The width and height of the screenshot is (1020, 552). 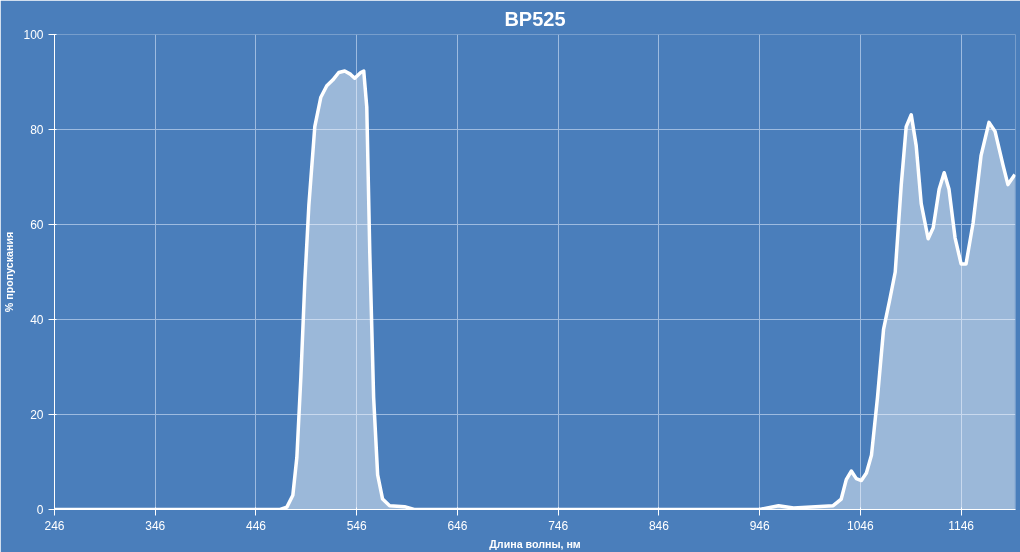 I want to click on x-tick-label: 646, so click(x=457, y=525).